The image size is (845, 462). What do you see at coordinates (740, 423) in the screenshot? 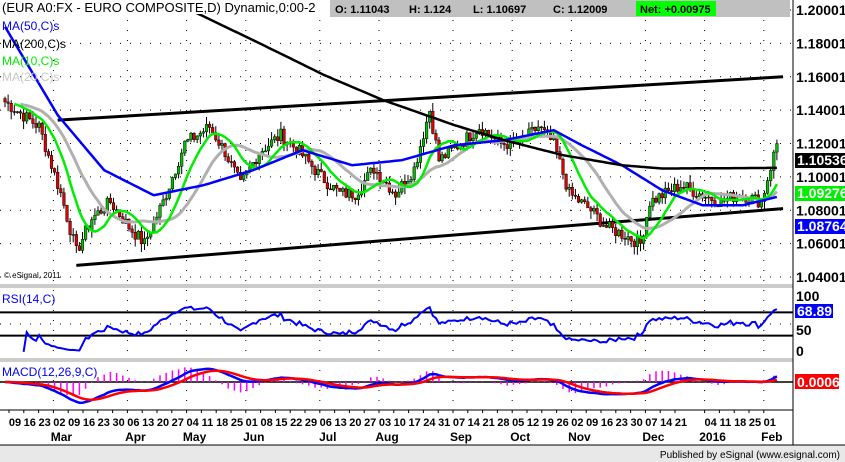
I see `x-day-label: 18` at bounding box center [740, 423].